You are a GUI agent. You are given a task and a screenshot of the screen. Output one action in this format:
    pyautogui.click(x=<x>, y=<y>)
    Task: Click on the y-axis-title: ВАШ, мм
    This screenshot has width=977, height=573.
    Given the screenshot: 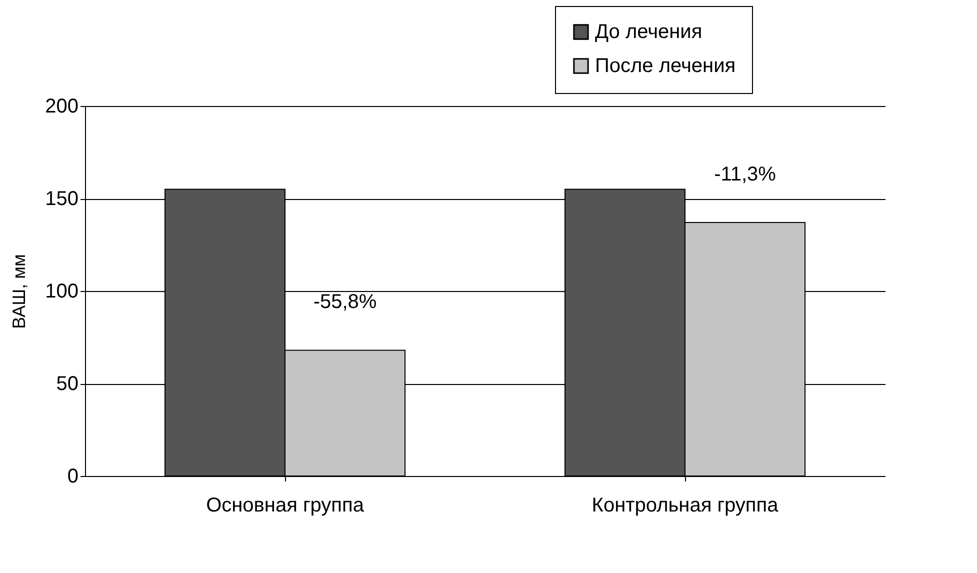 What is the action you would take?
    pyautogui.click(x=19, y=291)
    